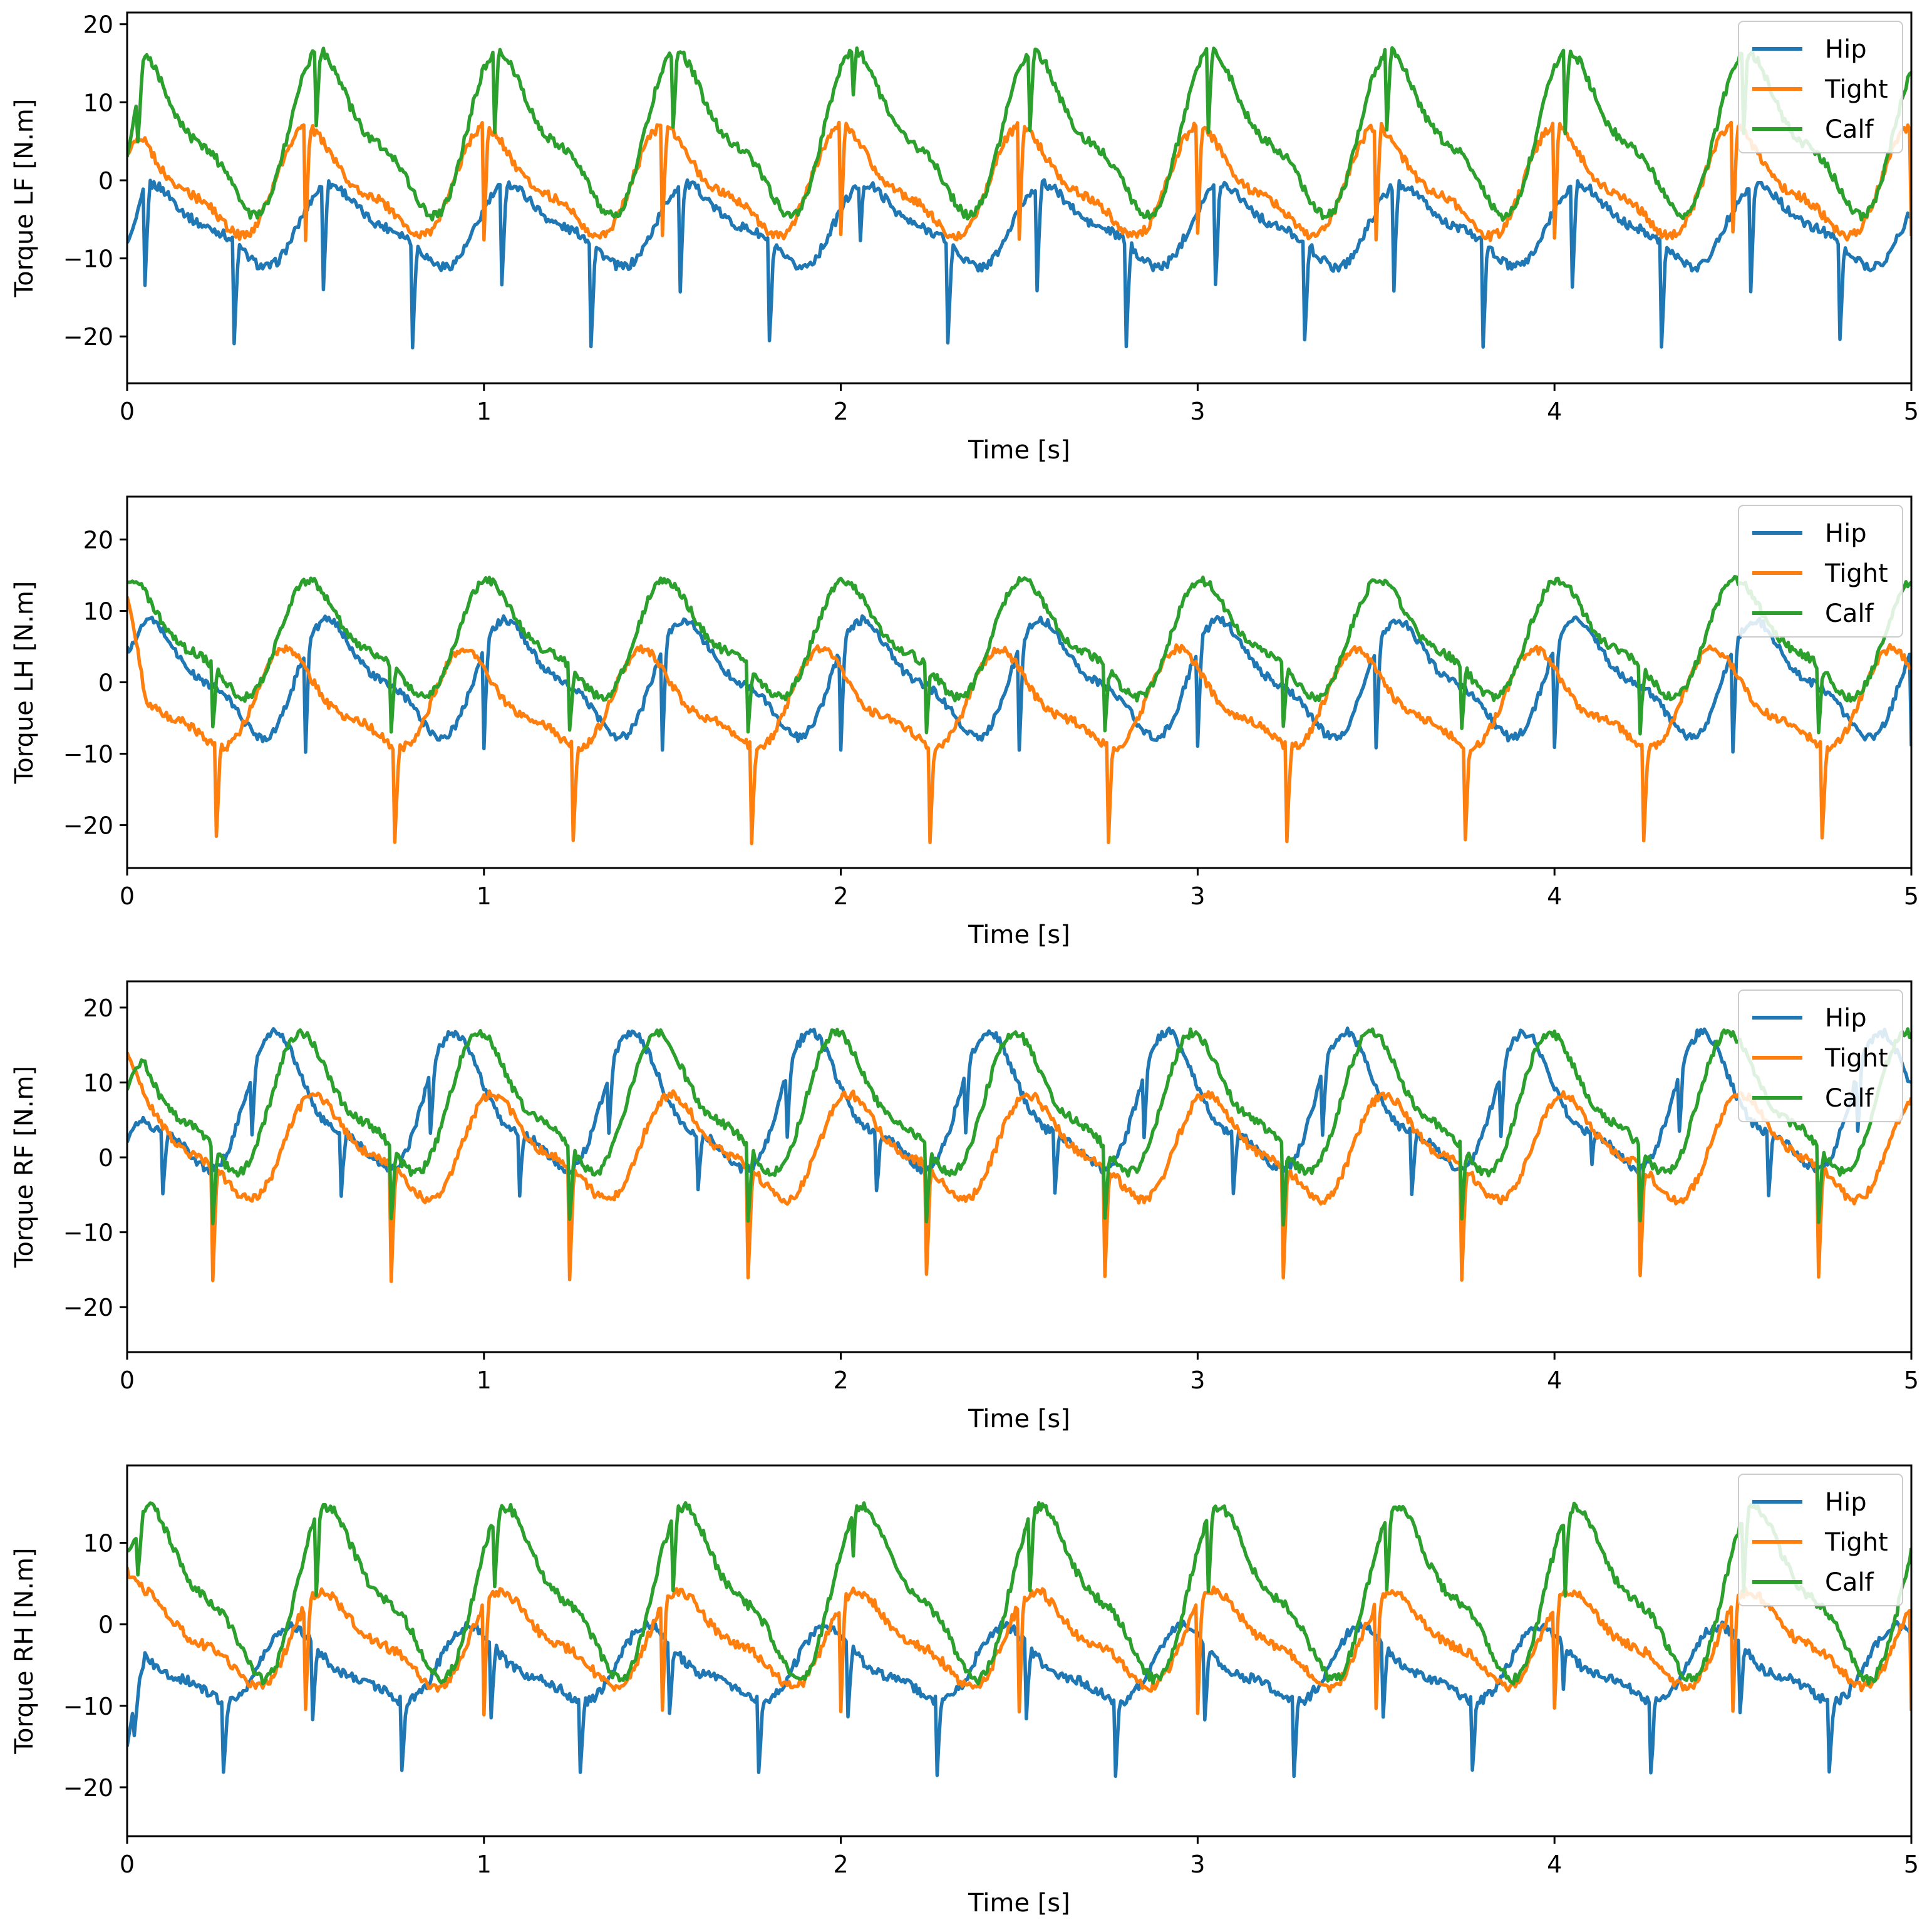  I want to click on y-axis-label: Torque LF [N.m], so click(24, 199).